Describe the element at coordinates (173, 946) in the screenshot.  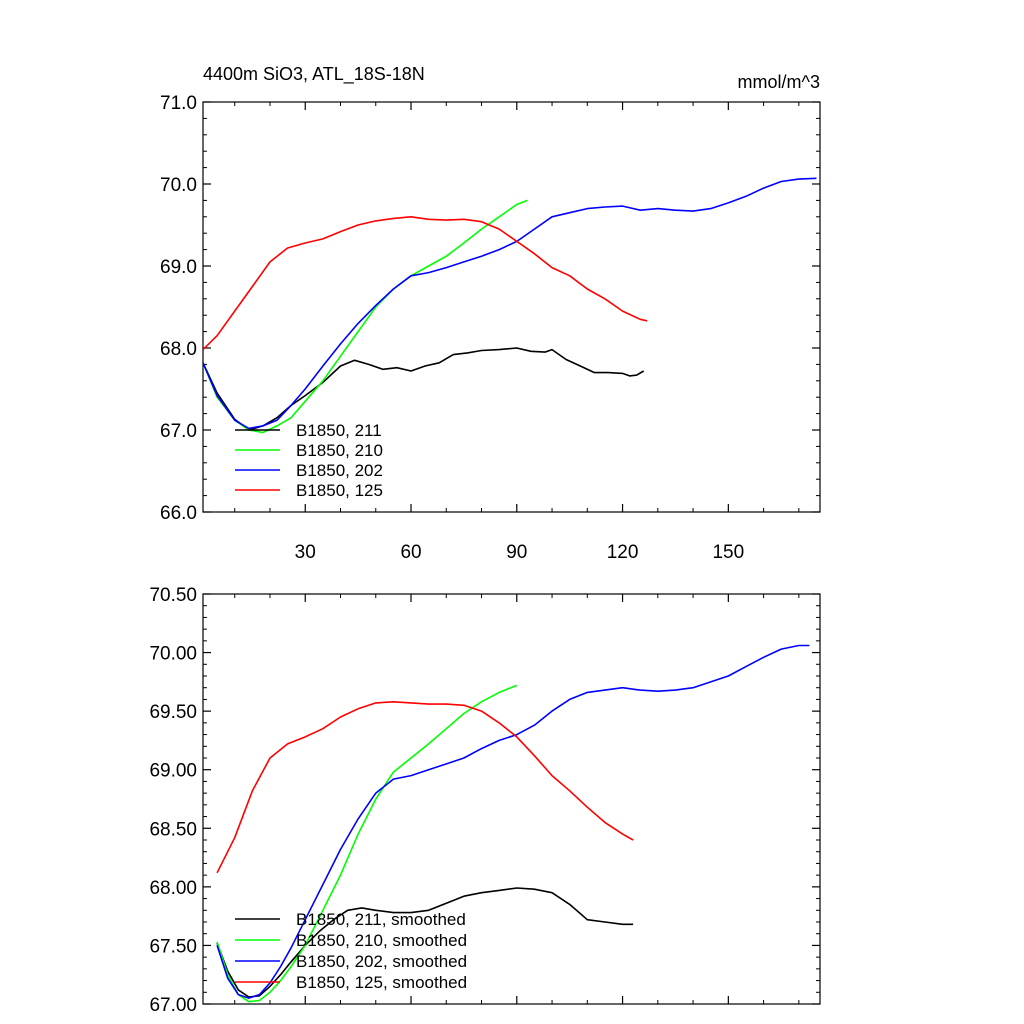
I see `y-tick-label: 67.50` at that location.